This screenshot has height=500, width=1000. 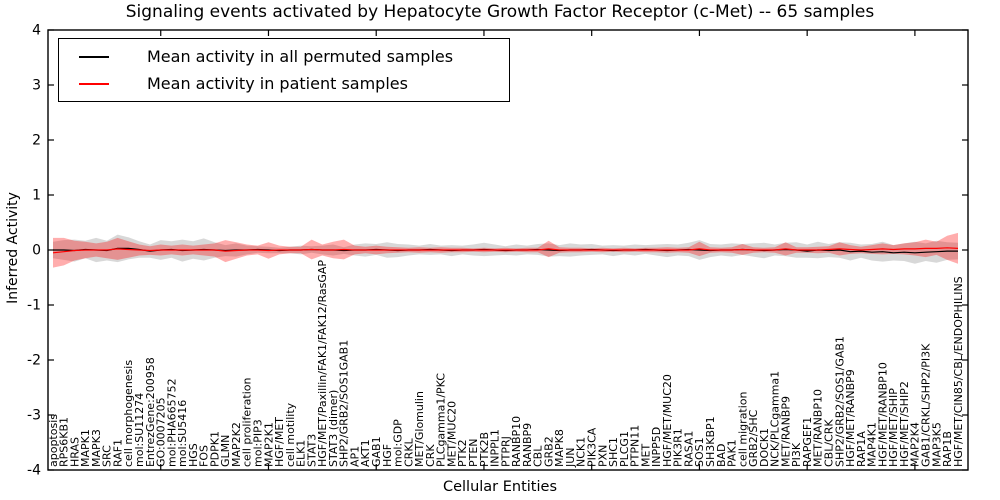 I want to click on x-tick-label: HGF/MET/CIN85/CBL/ENDOPHILINS, so click(x=958, y=371).